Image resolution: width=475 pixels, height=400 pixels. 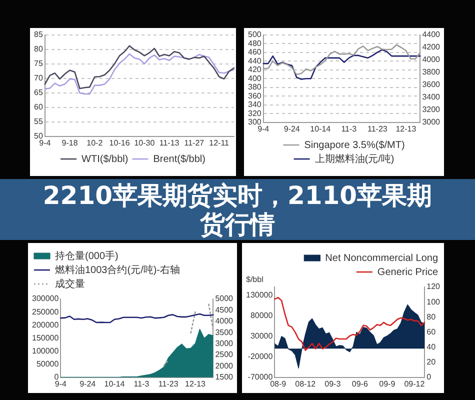 What do you see at coordinates (431, 109) in the screenshot?
I see `y2-tick-label: 3200` at bounding box center [431, 109].